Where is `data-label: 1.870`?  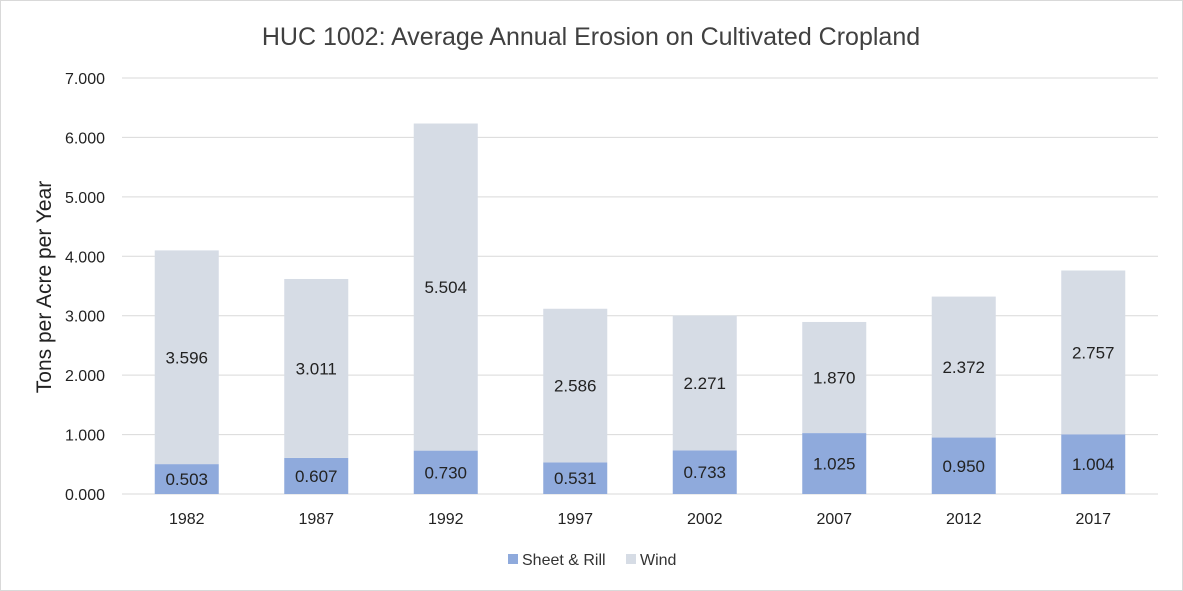
data-label: 1.870 is located at coordinates (834, 378).